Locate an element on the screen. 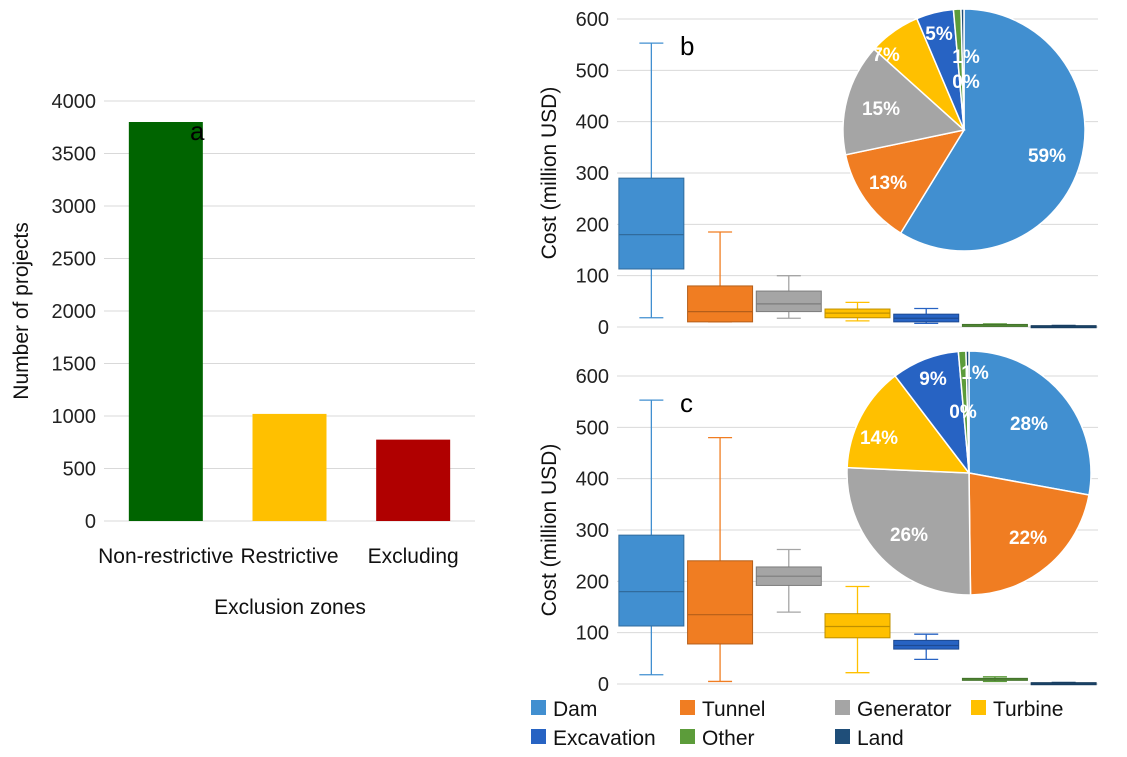  legend-swatch-excavation is located at coordinates (538, 736).